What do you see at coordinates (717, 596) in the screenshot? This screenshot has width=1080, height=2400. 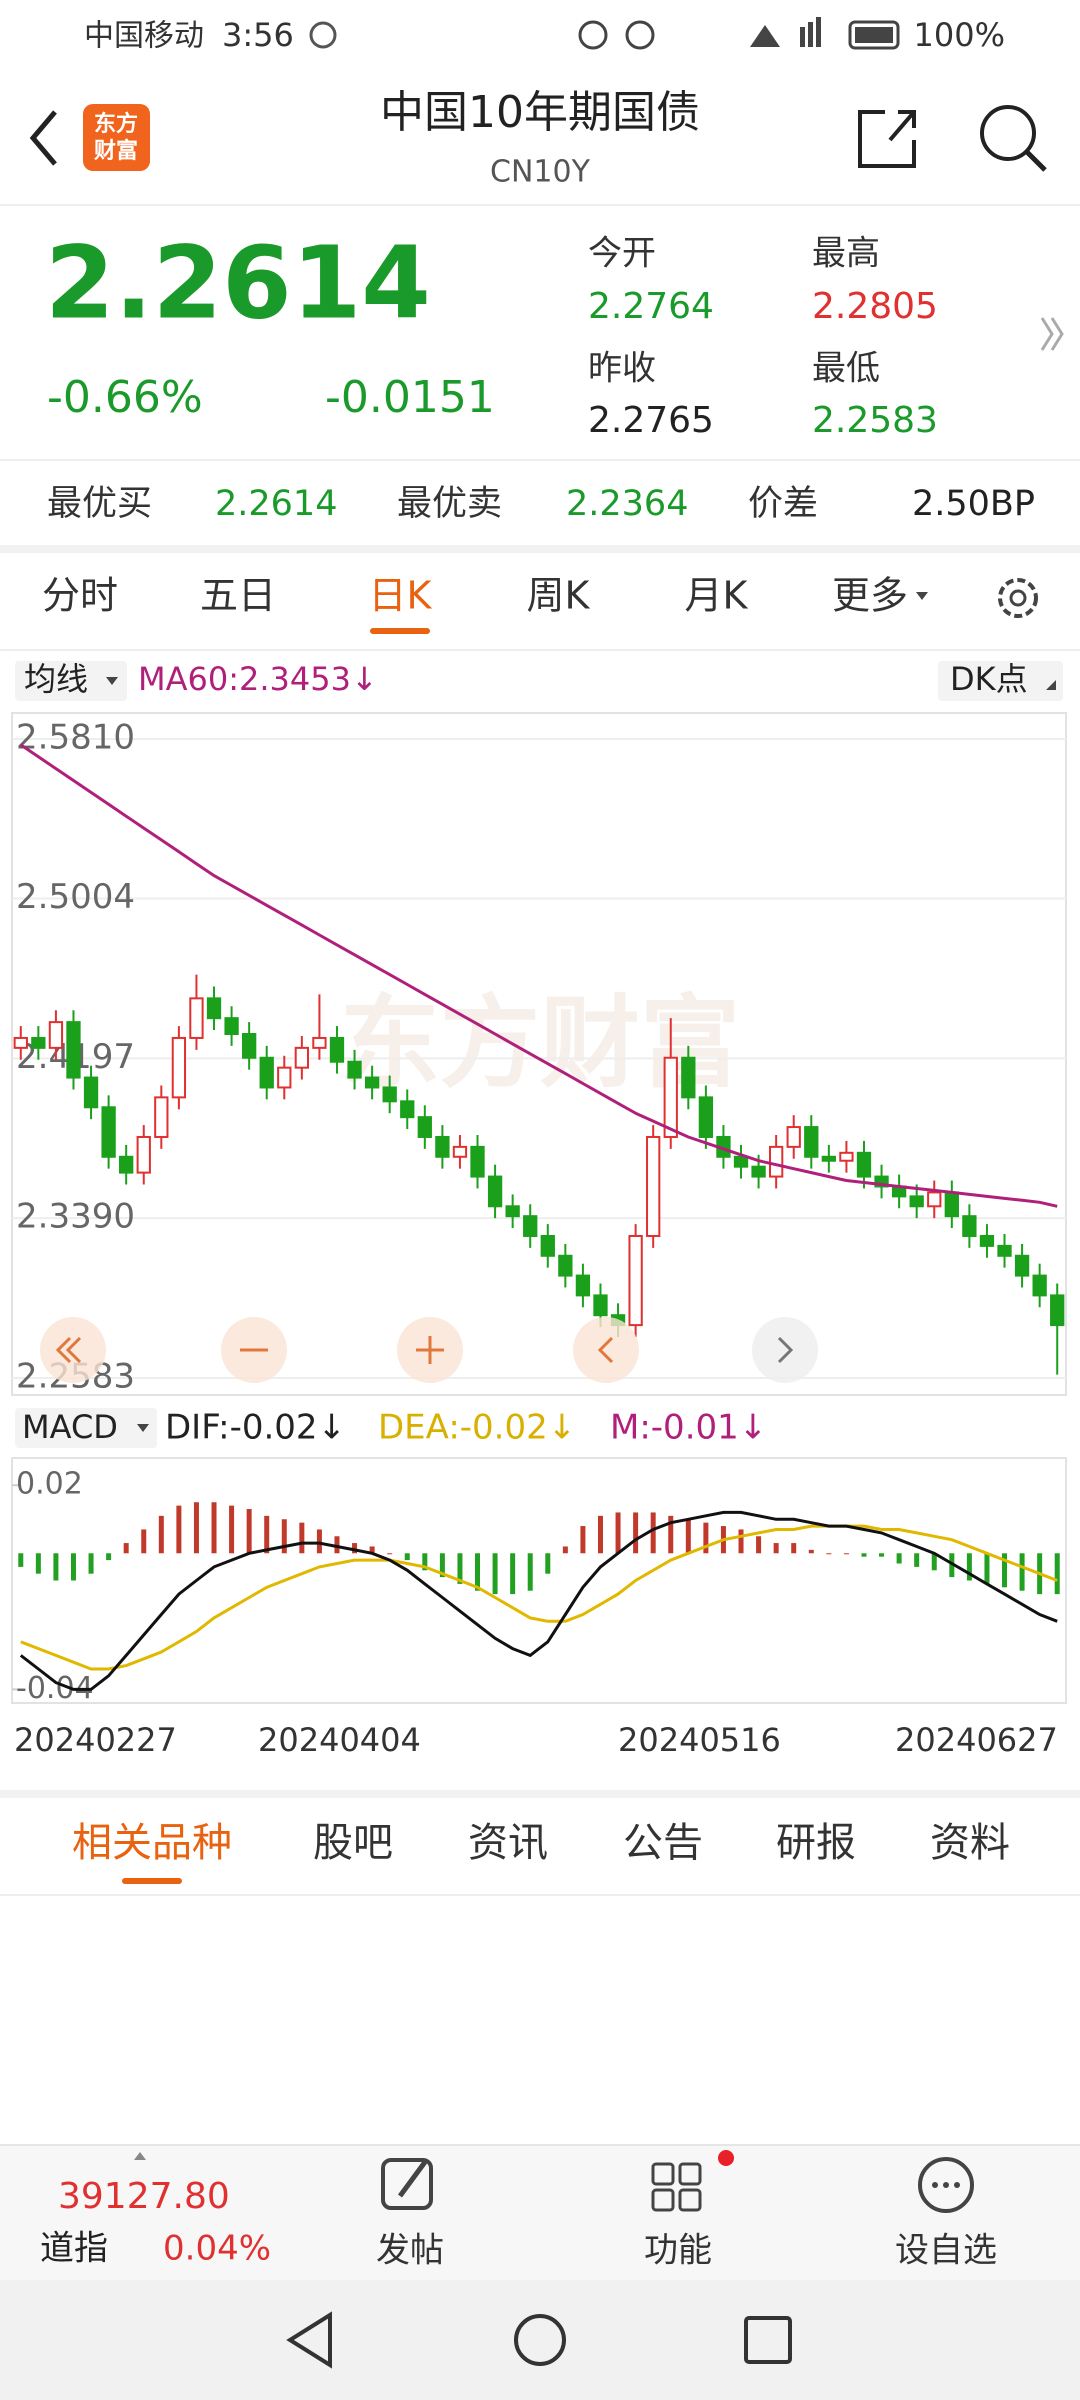 I see `period-tab: 月K` at bounding box center [717, 596].